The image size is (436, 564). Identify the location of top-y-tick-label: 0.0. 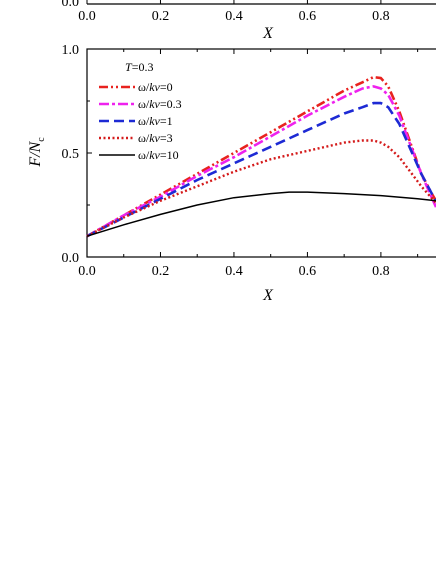
(71, 5).